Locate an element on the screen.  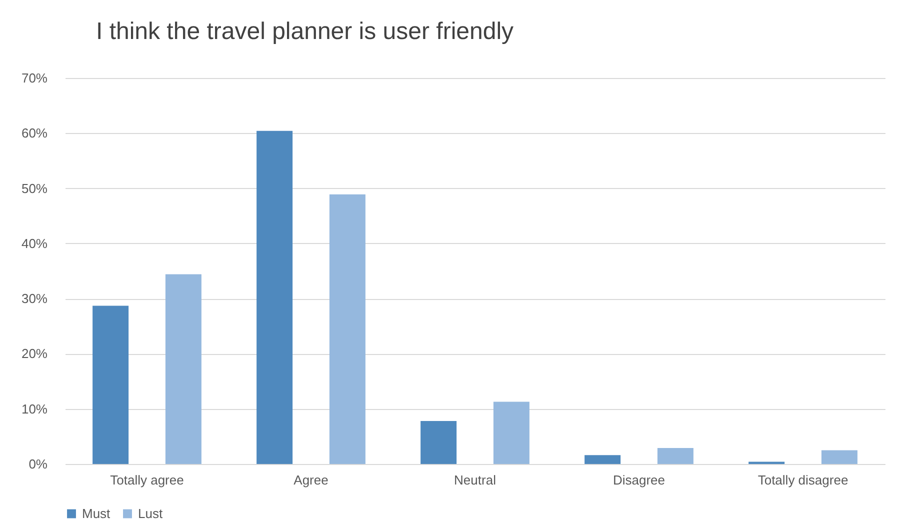
x-tick-label: Totally disagree is located at coordinates (803, 480).